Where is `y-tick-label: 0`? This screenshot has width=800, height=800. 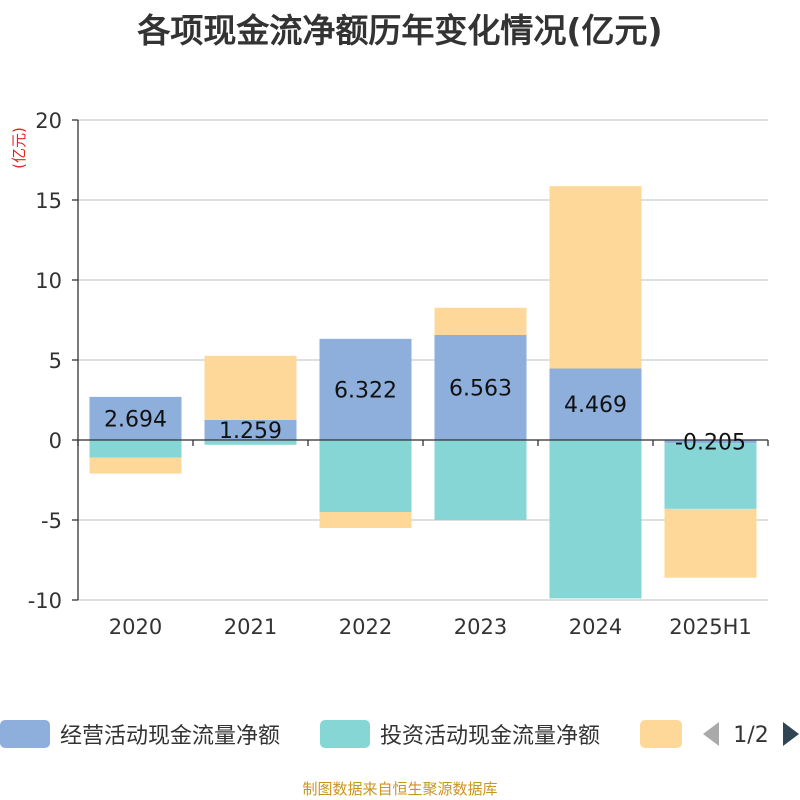
y-tick-label: 0 is located at coordinates (55, 441).